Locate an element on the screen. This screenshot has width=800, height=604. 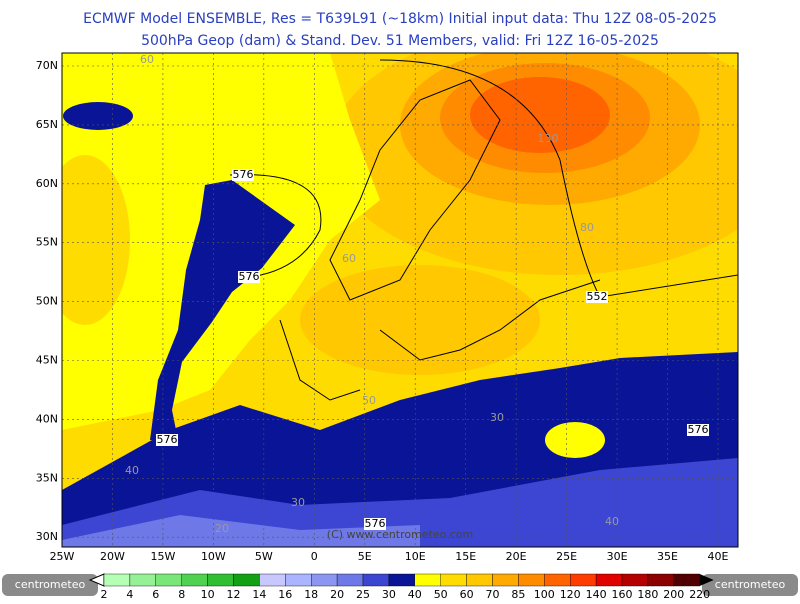
stddev-label: 50 is located at coordinates (369, 400).